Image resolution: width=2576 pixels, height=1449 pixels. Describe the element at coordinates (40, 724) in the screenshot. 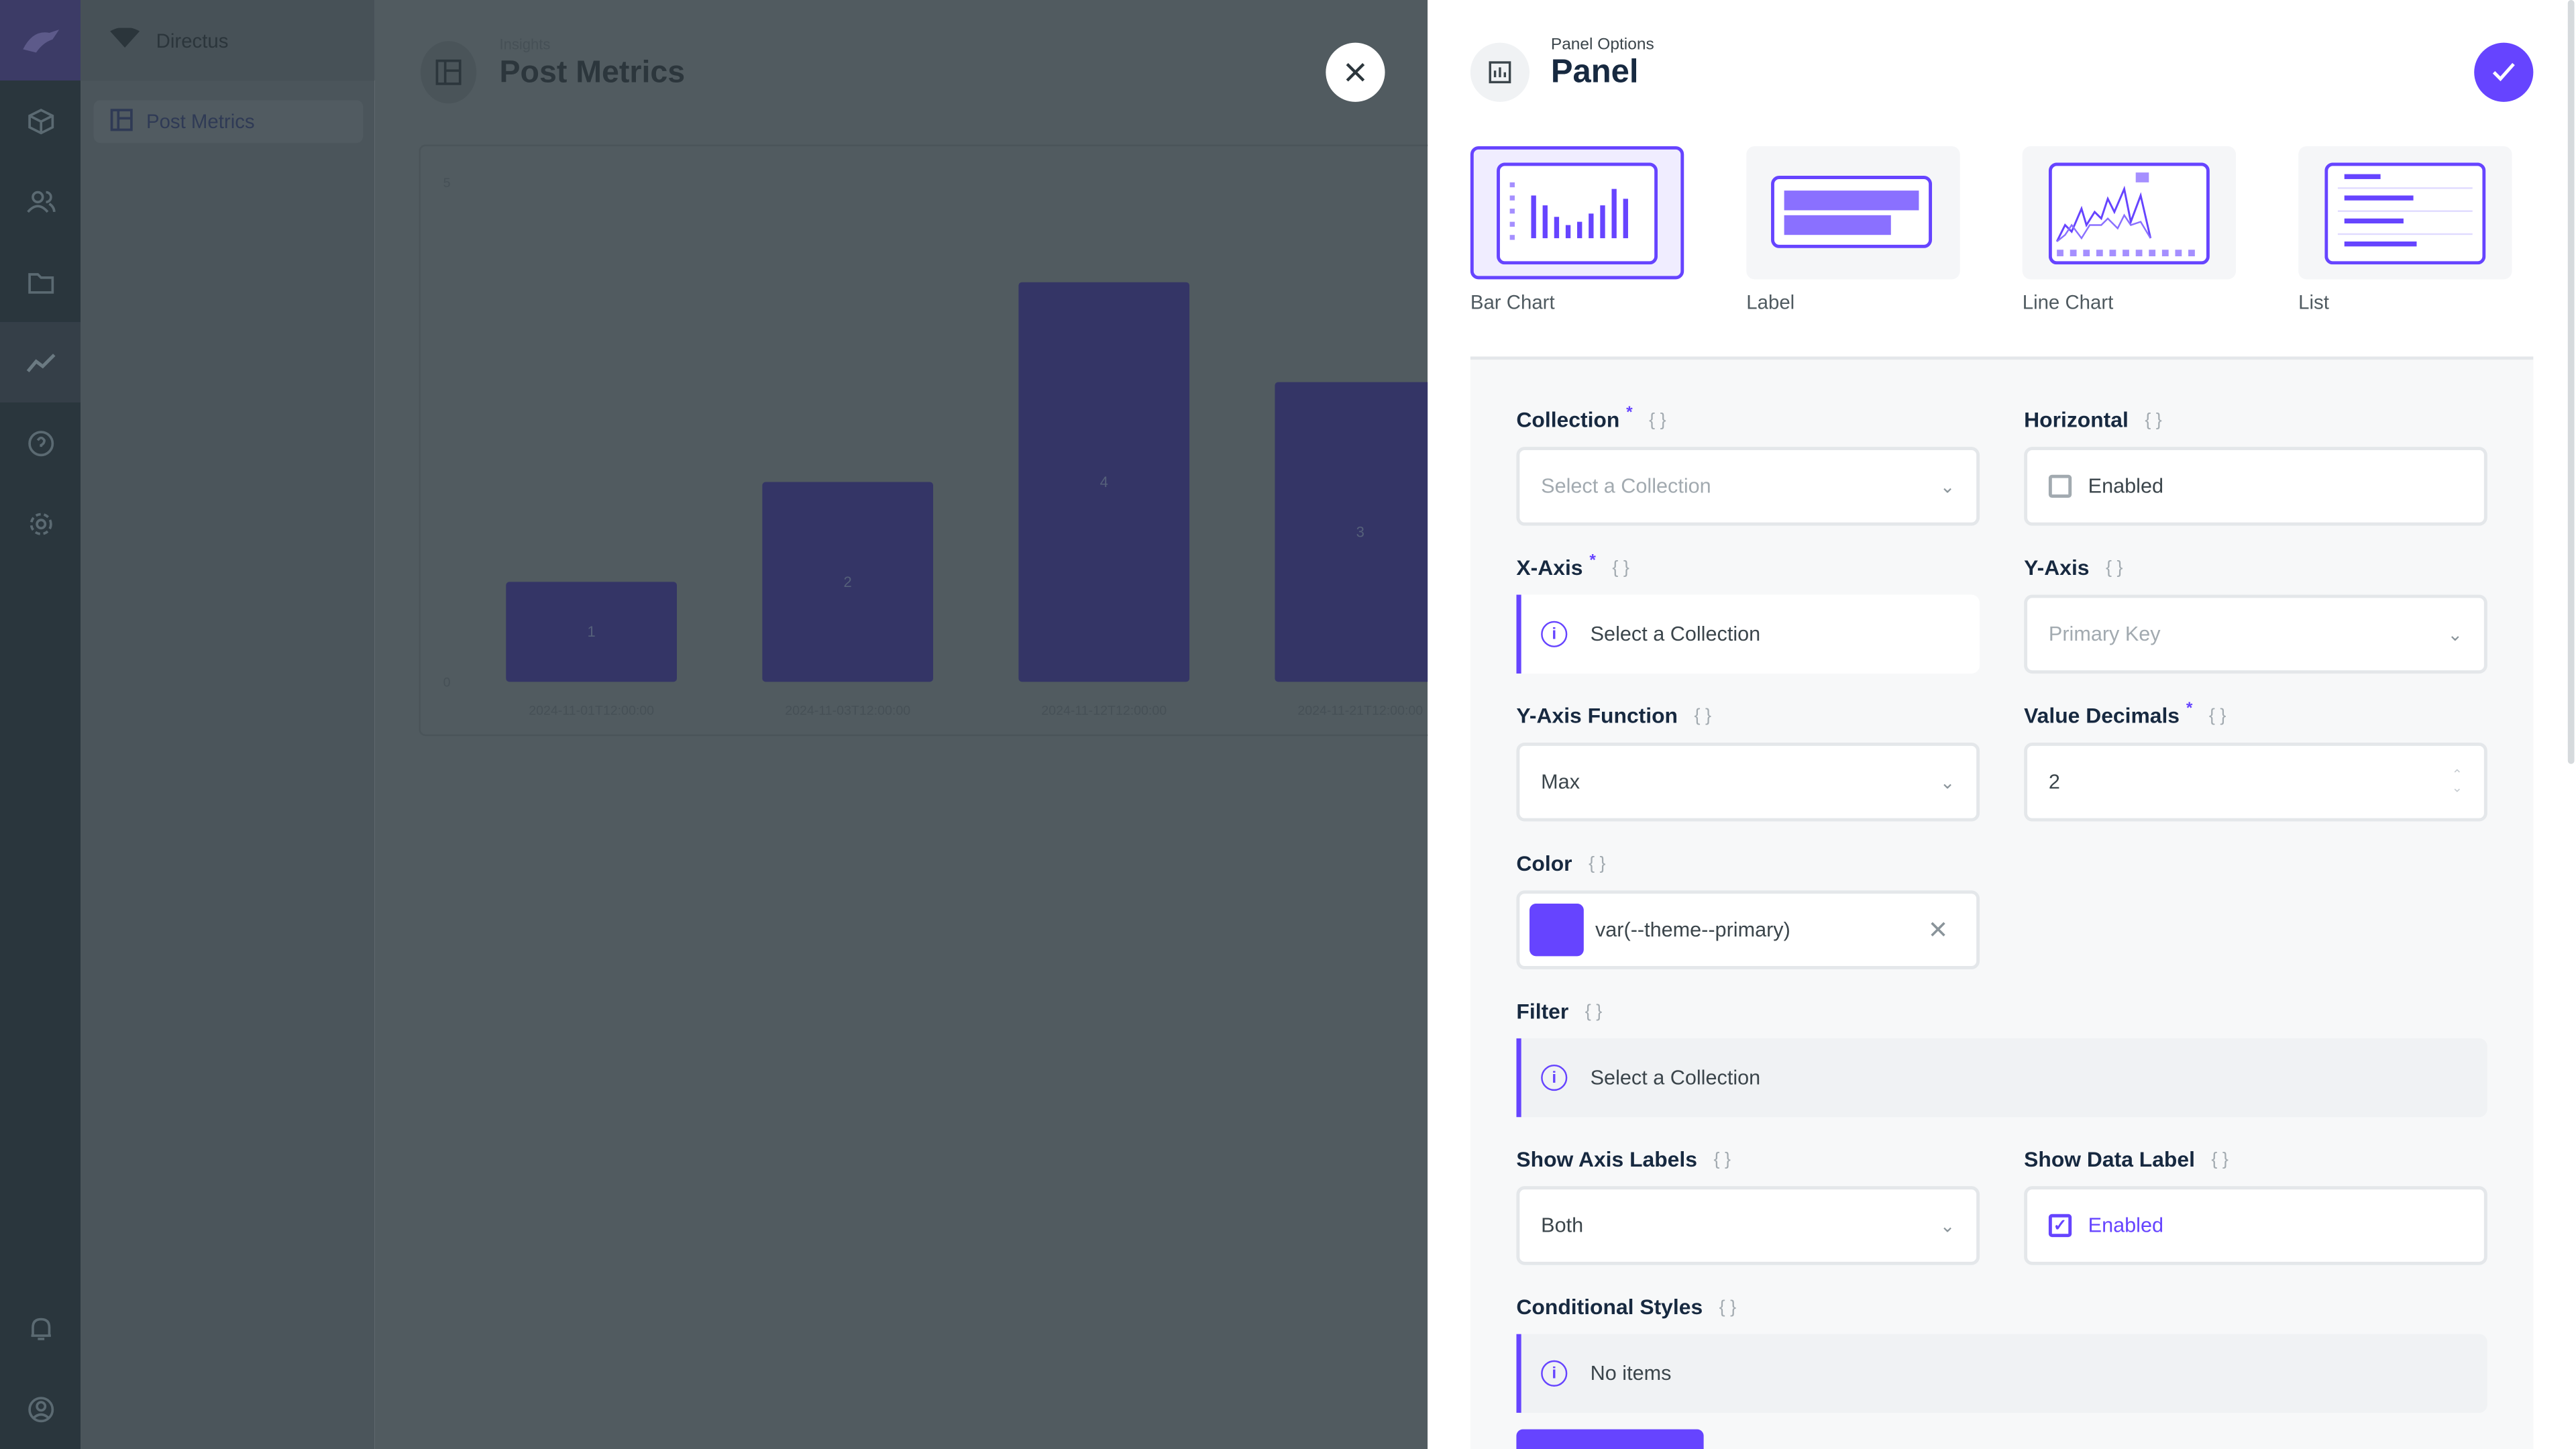

I see `module-nav` at that location.